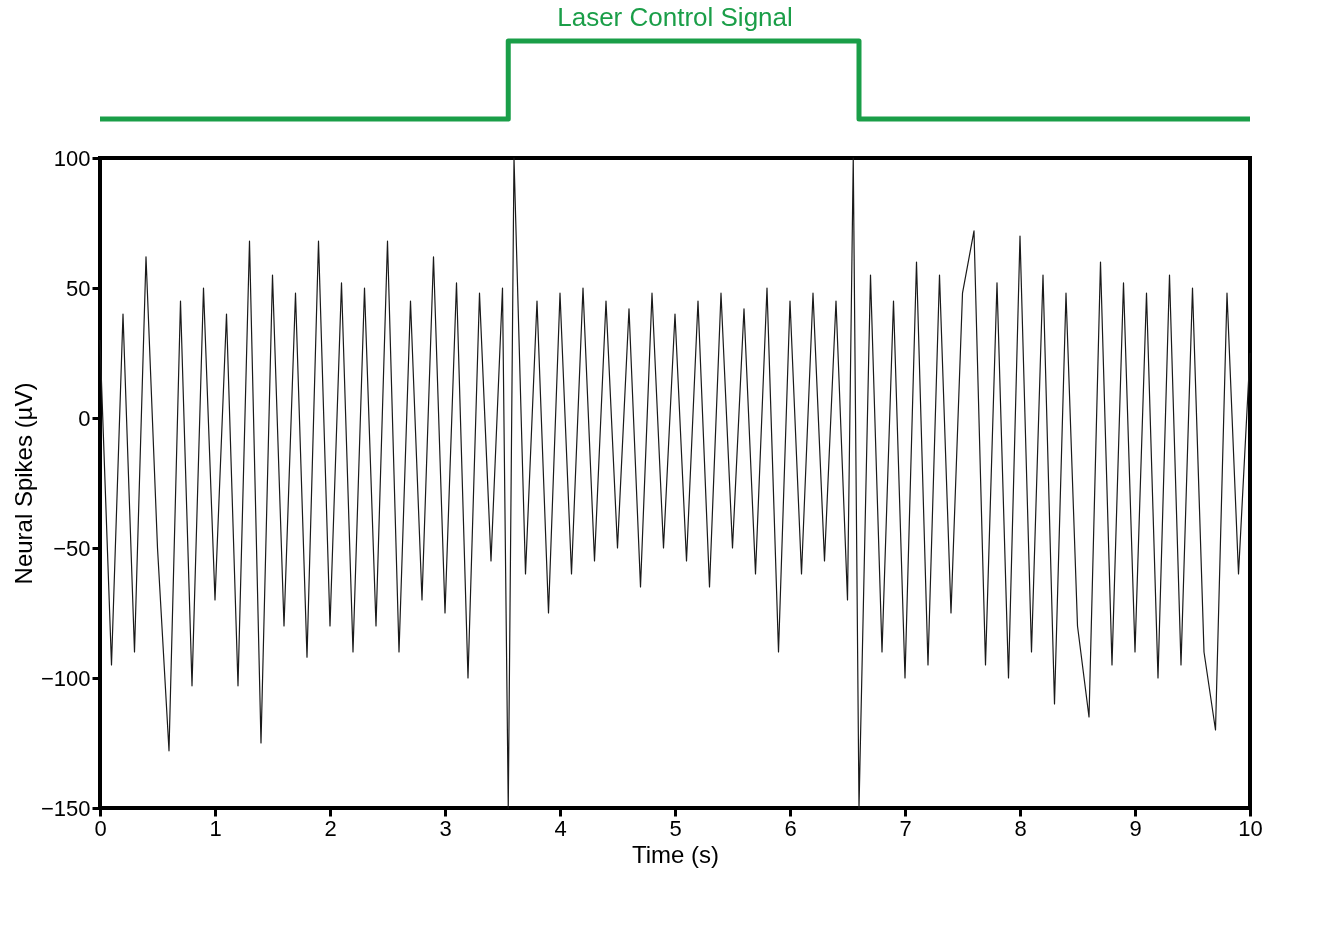 The width and height of the screenshot is (1335, 944). I want to click on y-tick-label: −100, so click(65, 678).